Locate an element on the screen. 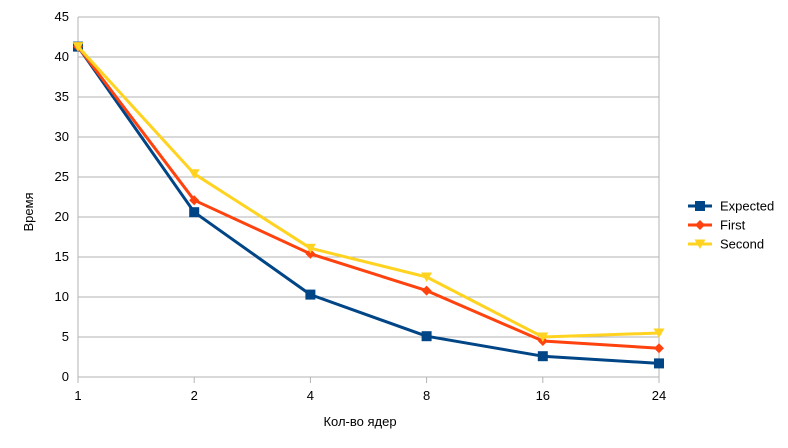 The image size is (788, 448). y-tick-label: 30 is located at coordinates (62, 136).